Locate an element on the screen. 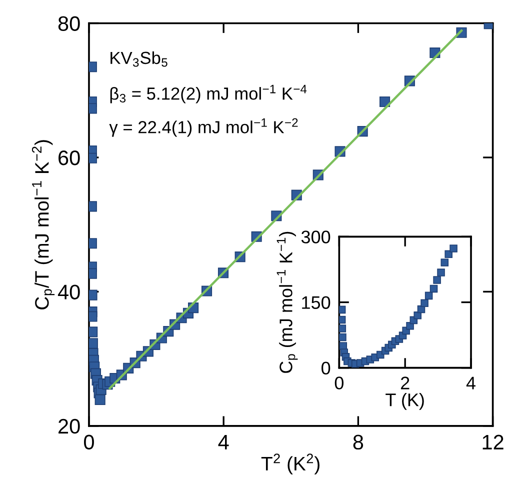 Image resolution: width=507 pixels, height=484 pixels. x-tick-label: 2 is located at coordinates (405, 383).